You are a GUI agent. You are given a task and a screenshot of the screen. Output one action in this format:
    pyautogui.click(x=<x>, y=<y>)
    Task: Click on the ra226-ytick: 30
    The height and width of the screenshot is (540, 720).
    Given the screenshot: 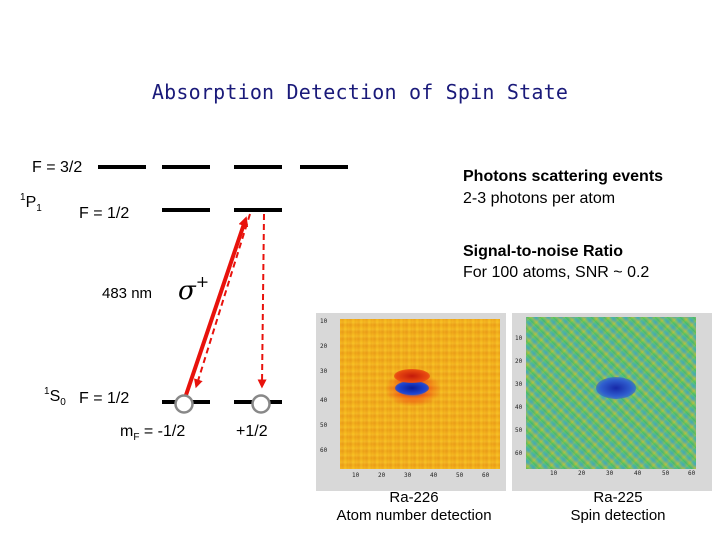 What is the action you would take?
    pyautogui.click(x=324, y=371)
    